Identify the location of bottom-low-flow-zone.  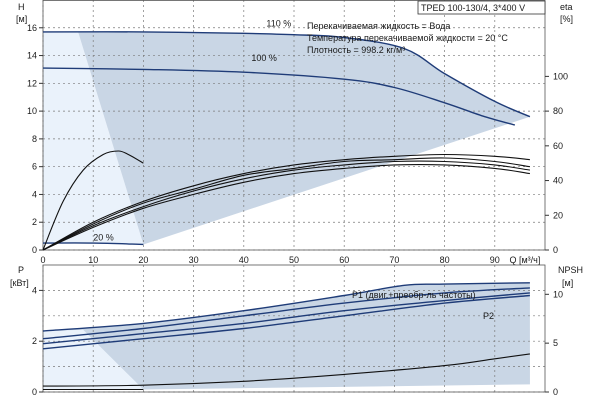
(93, 359).